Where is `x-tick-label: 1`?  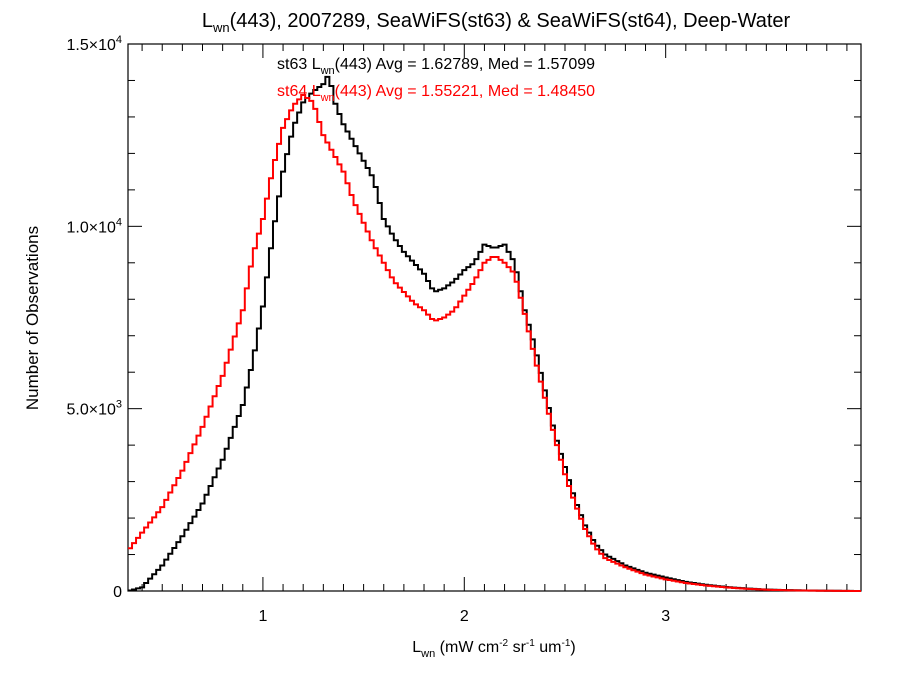
x-tick-label: 1 is located at coordinates (262, 616).